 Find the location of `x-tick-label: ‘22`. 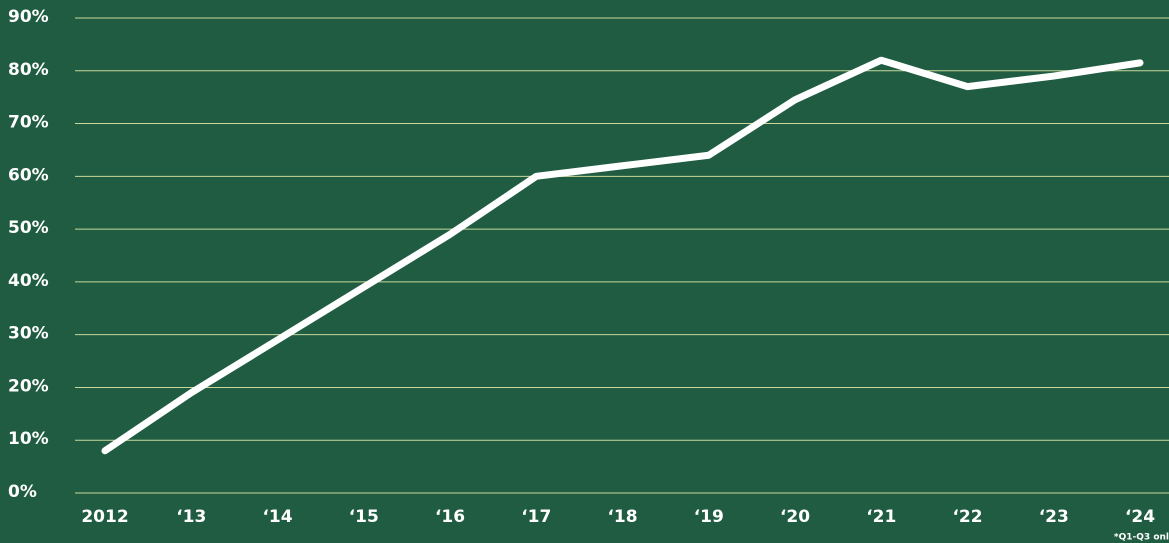

x-tick-label: ‘22 is located at coordinates (967, 517).